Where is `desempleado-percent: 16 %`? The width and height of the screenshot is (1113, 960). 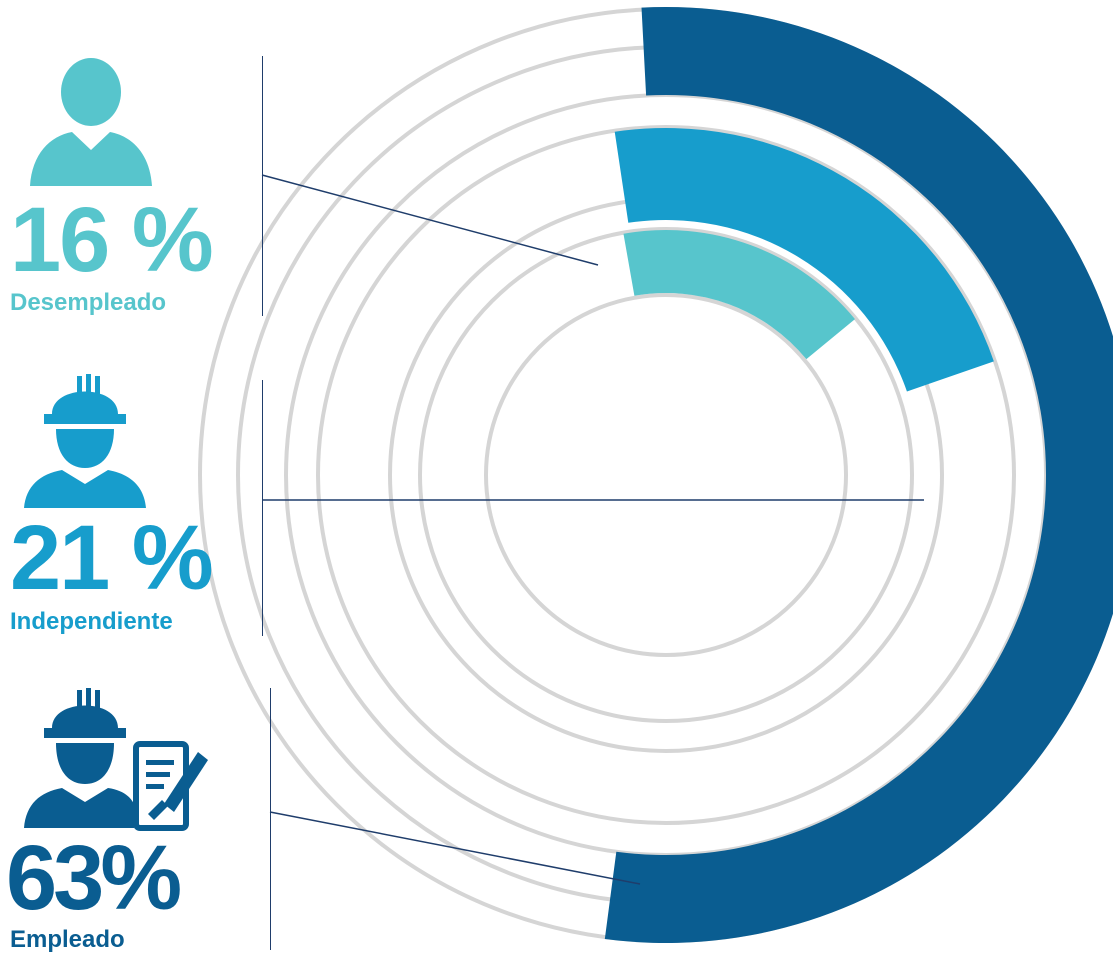 desempleado-percent: 16 % is located at coordinates (112, 240).